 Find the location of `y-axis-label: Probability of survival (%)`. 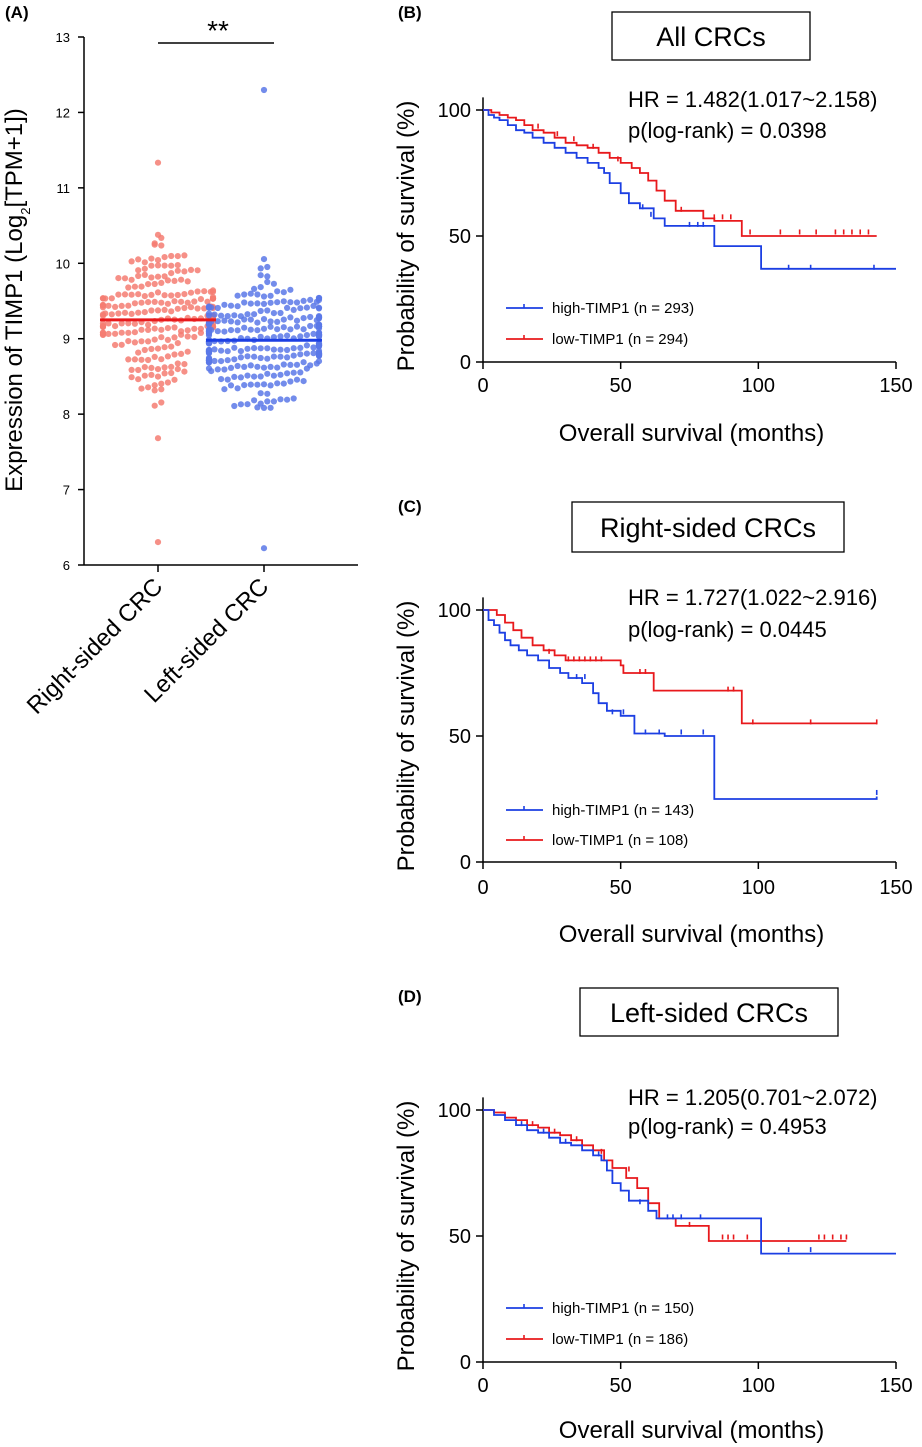

y-axis-label: Probability of survival (%) is located at coordinates (406, 236).